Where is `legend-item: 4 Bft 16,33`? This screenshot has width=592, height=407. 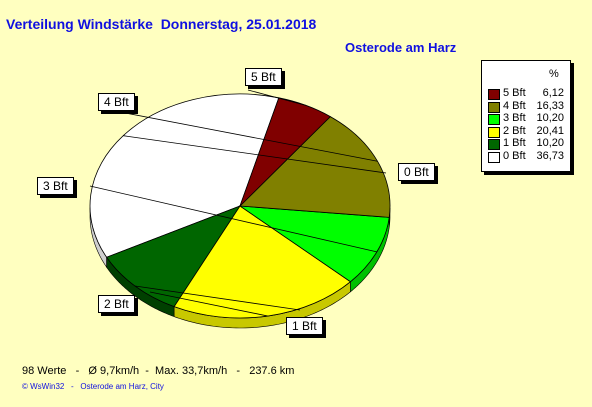
legend-item: 4 Bft 16,33 is located at coordinates (528, 106).